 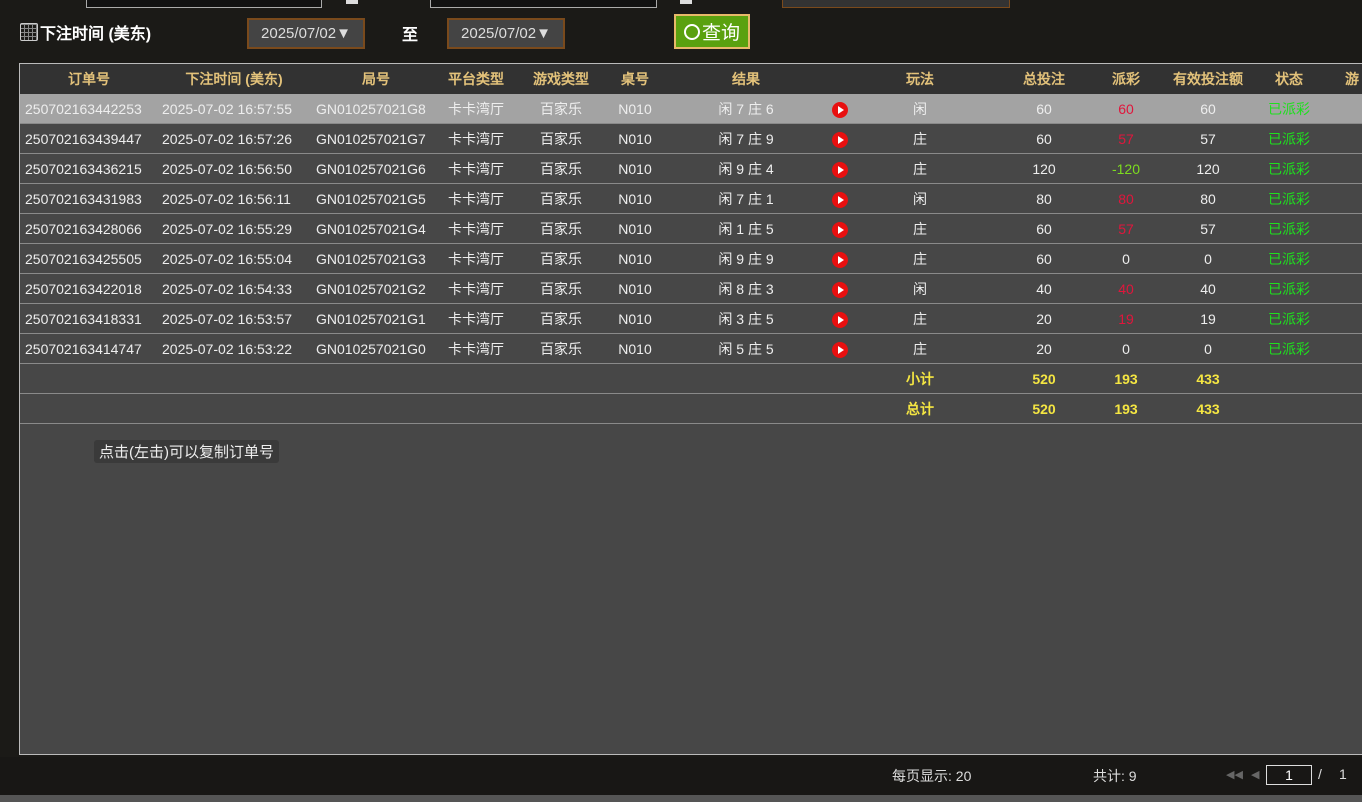 What do you see at coordinates (83, 139) in the screenshot?
I see `order-number: 250702163439447` at bounding box center [83, 139].